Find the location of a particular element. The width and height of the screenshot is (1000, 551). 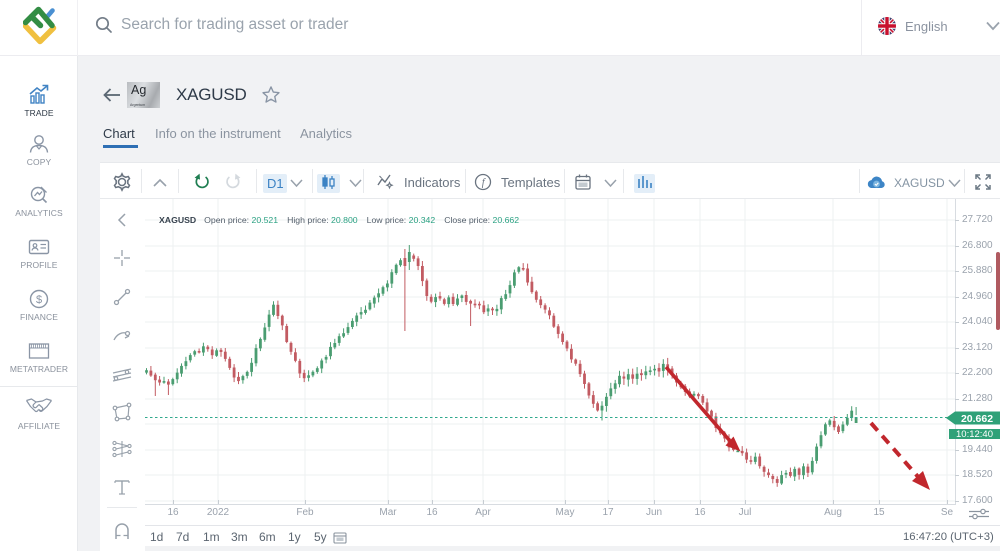

svg-text: 10:12:40 is located at coordinates (974, 434).